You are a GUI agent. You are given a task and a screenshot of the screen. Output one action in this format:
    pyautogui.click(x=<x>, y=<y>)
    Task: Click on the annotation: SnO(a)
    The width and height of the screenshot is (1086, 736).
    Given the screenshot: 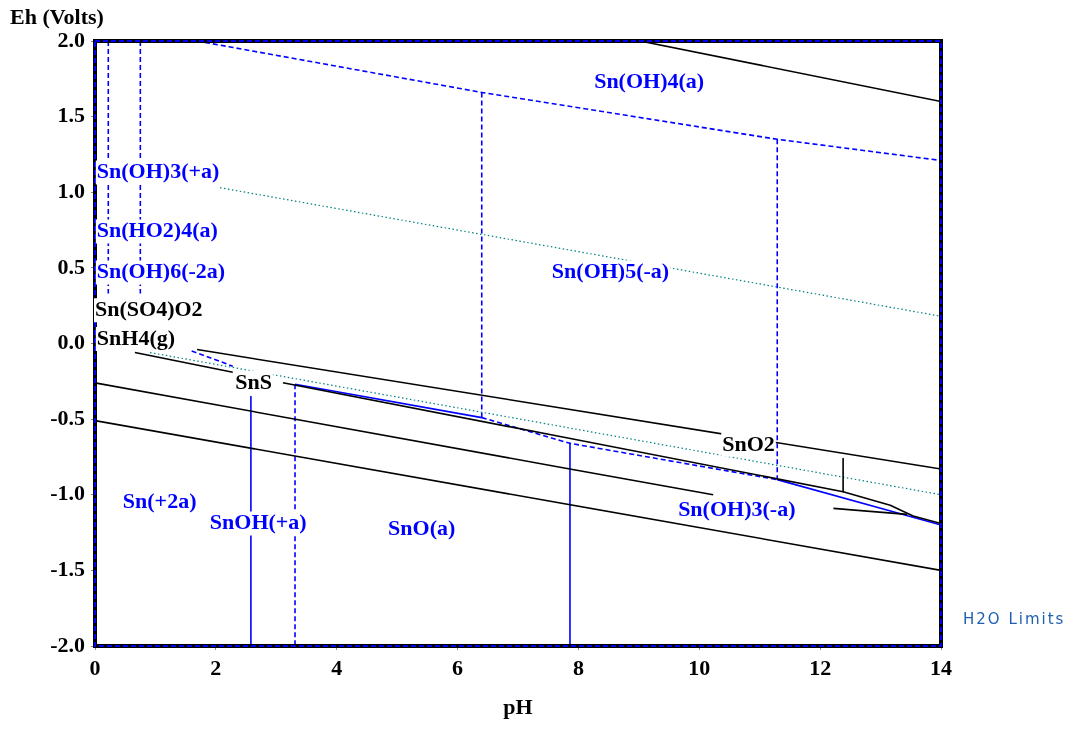 What is the action you would take?
    pyautogui.click(x=422, y=528)
    